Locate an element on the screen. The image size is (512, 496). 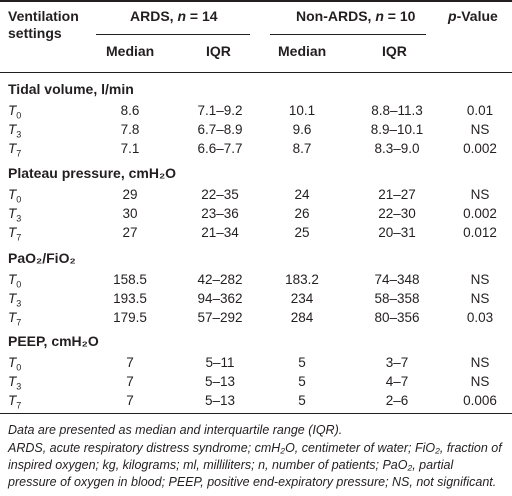
row-label-header: Ventilation settings is located at coordinates (43, 25).